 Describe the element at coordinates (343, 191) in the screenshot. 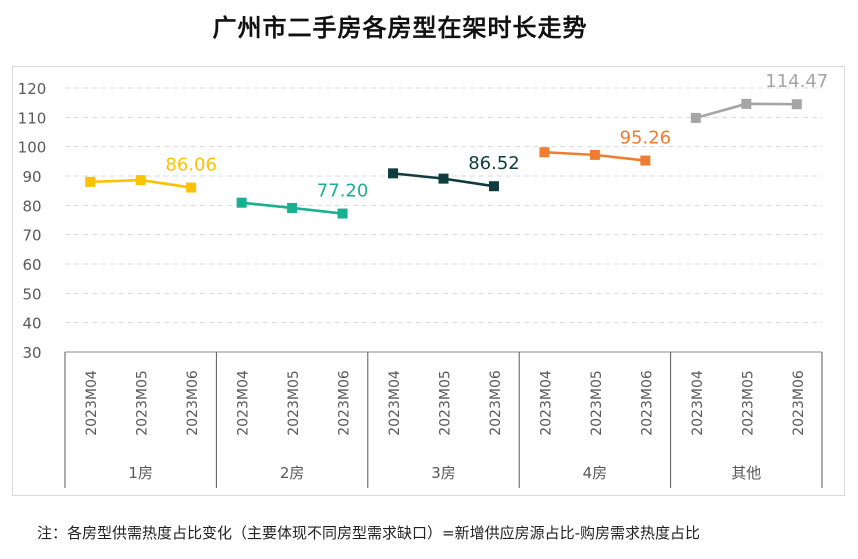

I see `data-label: 77.20` at that location.